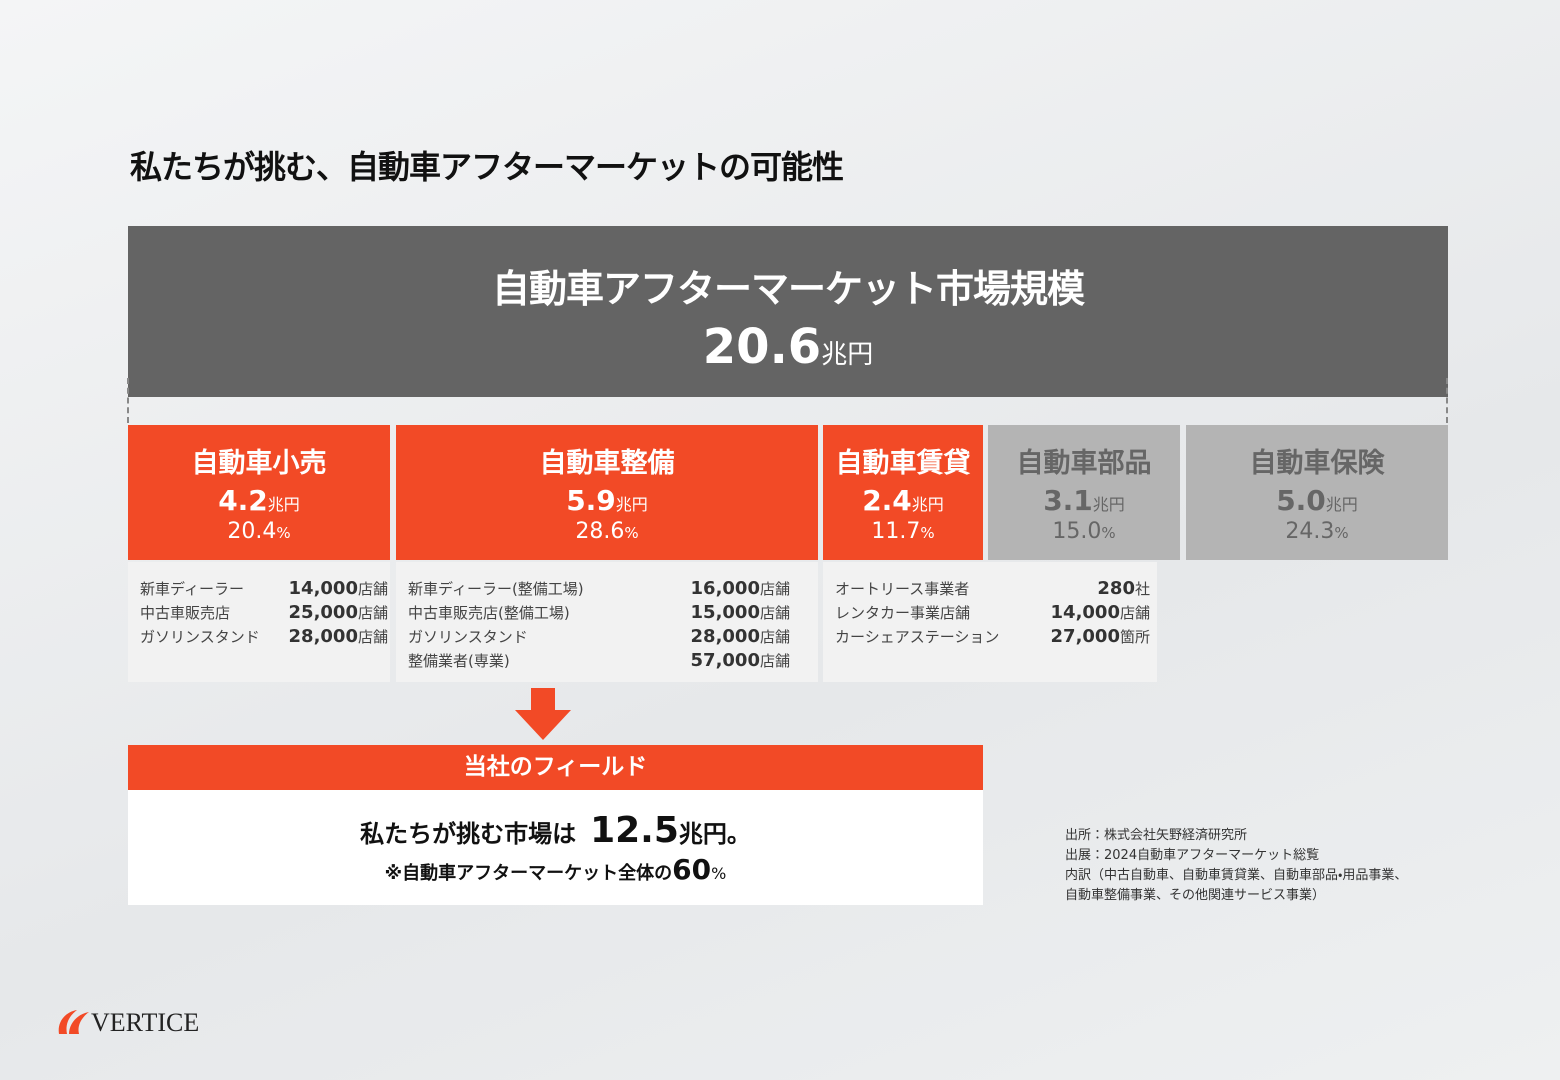  What do you see at coordinates (902, 589) in the screenshot?
I see `detail-label: オートリース事業者` at bounding box center [902, 589].